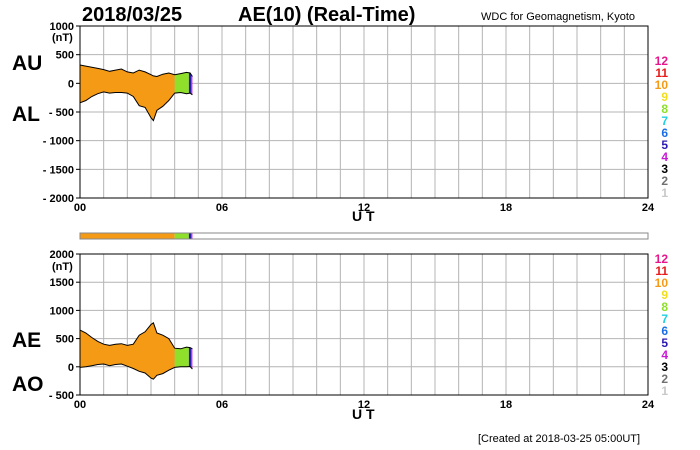 Image resolution: width=700 pixels, height=450 pixels. What do you see at coordinates (136, 106) in the screenshot?
I see `top-lower-line` at bounding box center [136, 106].